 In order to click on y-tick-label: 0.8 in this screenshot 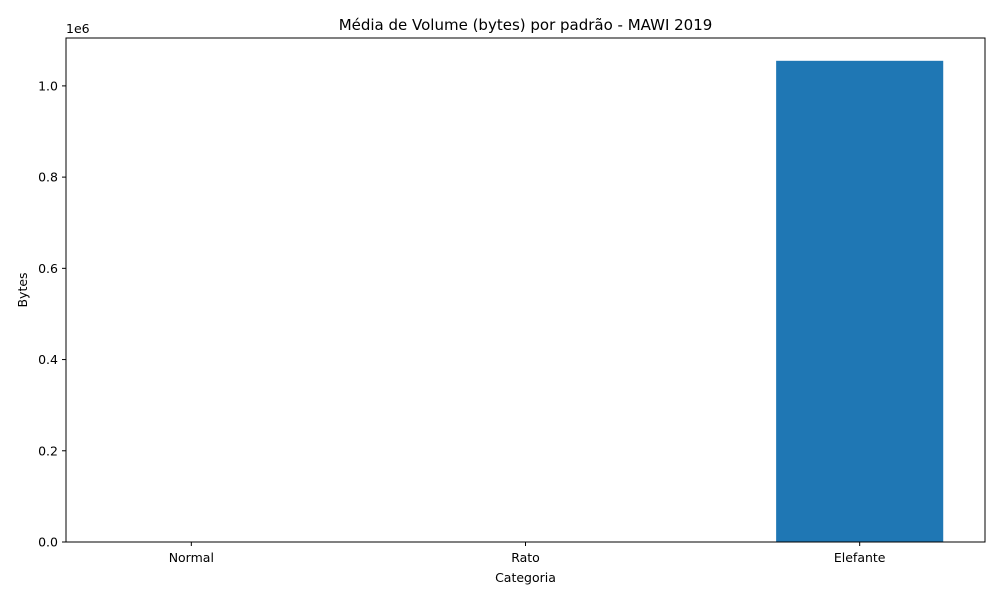, I will do `click(48, 177)`.